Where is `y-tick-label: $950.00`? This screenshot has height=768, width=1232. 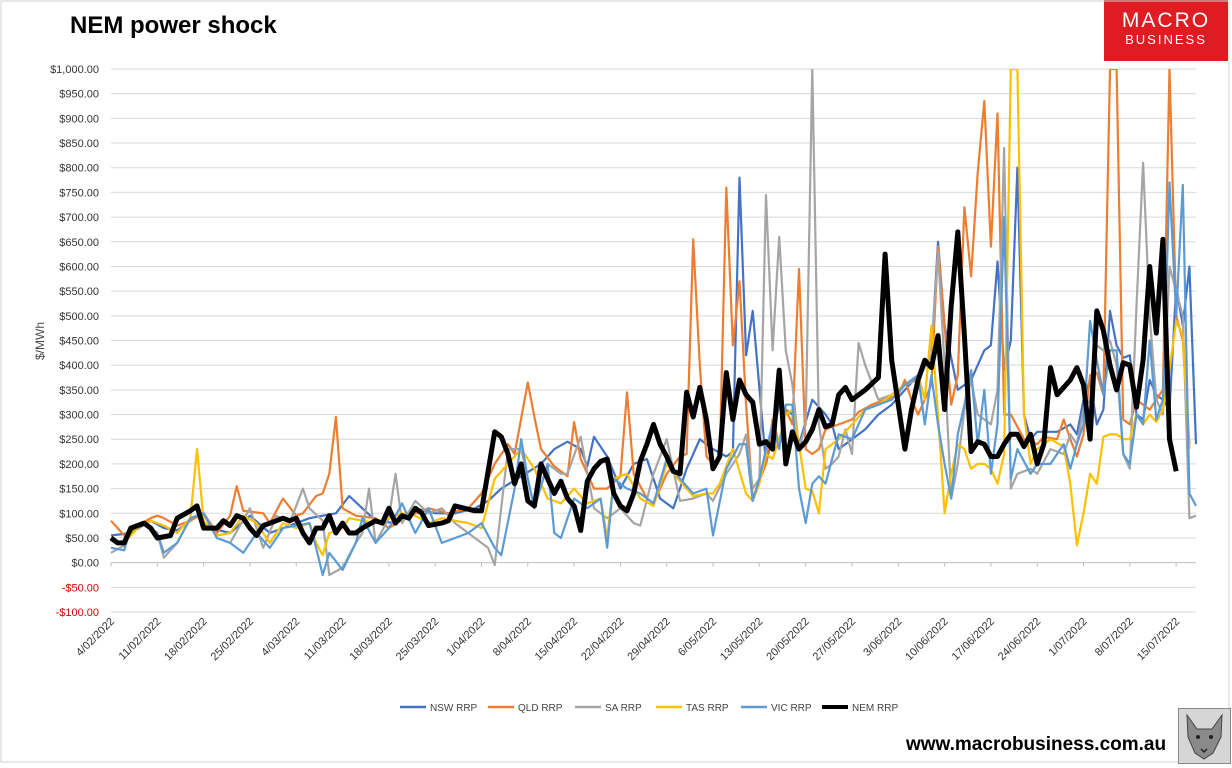
y-tick-label: $950.00 is located at coordinates (79, 95).